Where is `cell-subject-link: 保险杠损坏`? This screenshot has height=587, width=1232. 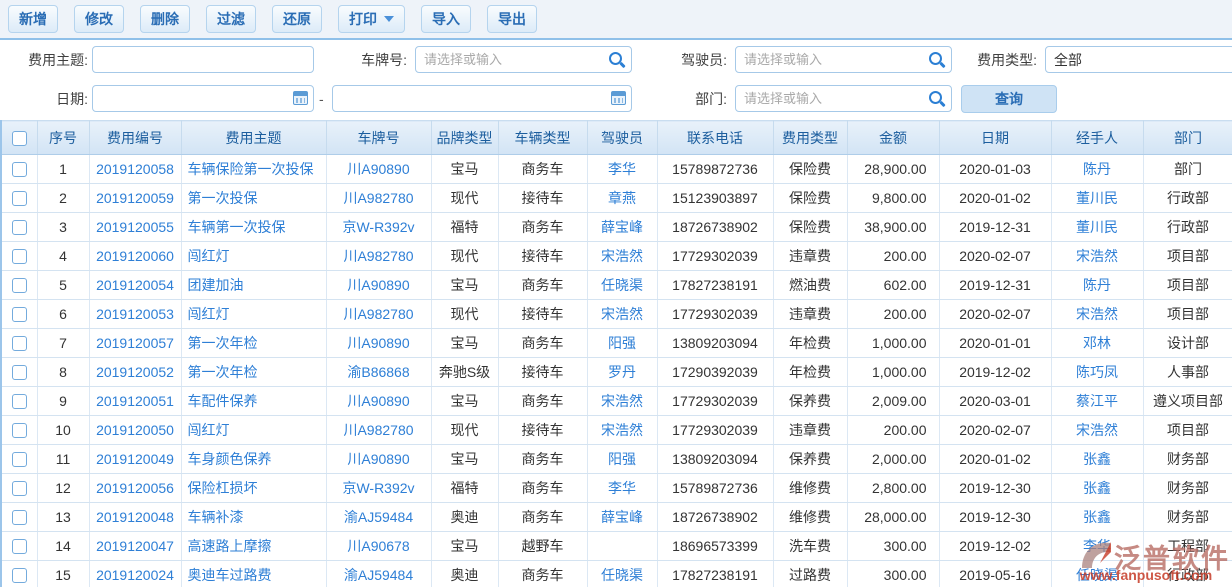
cell-subject-link: 保险杠损坏 is located at coordinates (254, 488).